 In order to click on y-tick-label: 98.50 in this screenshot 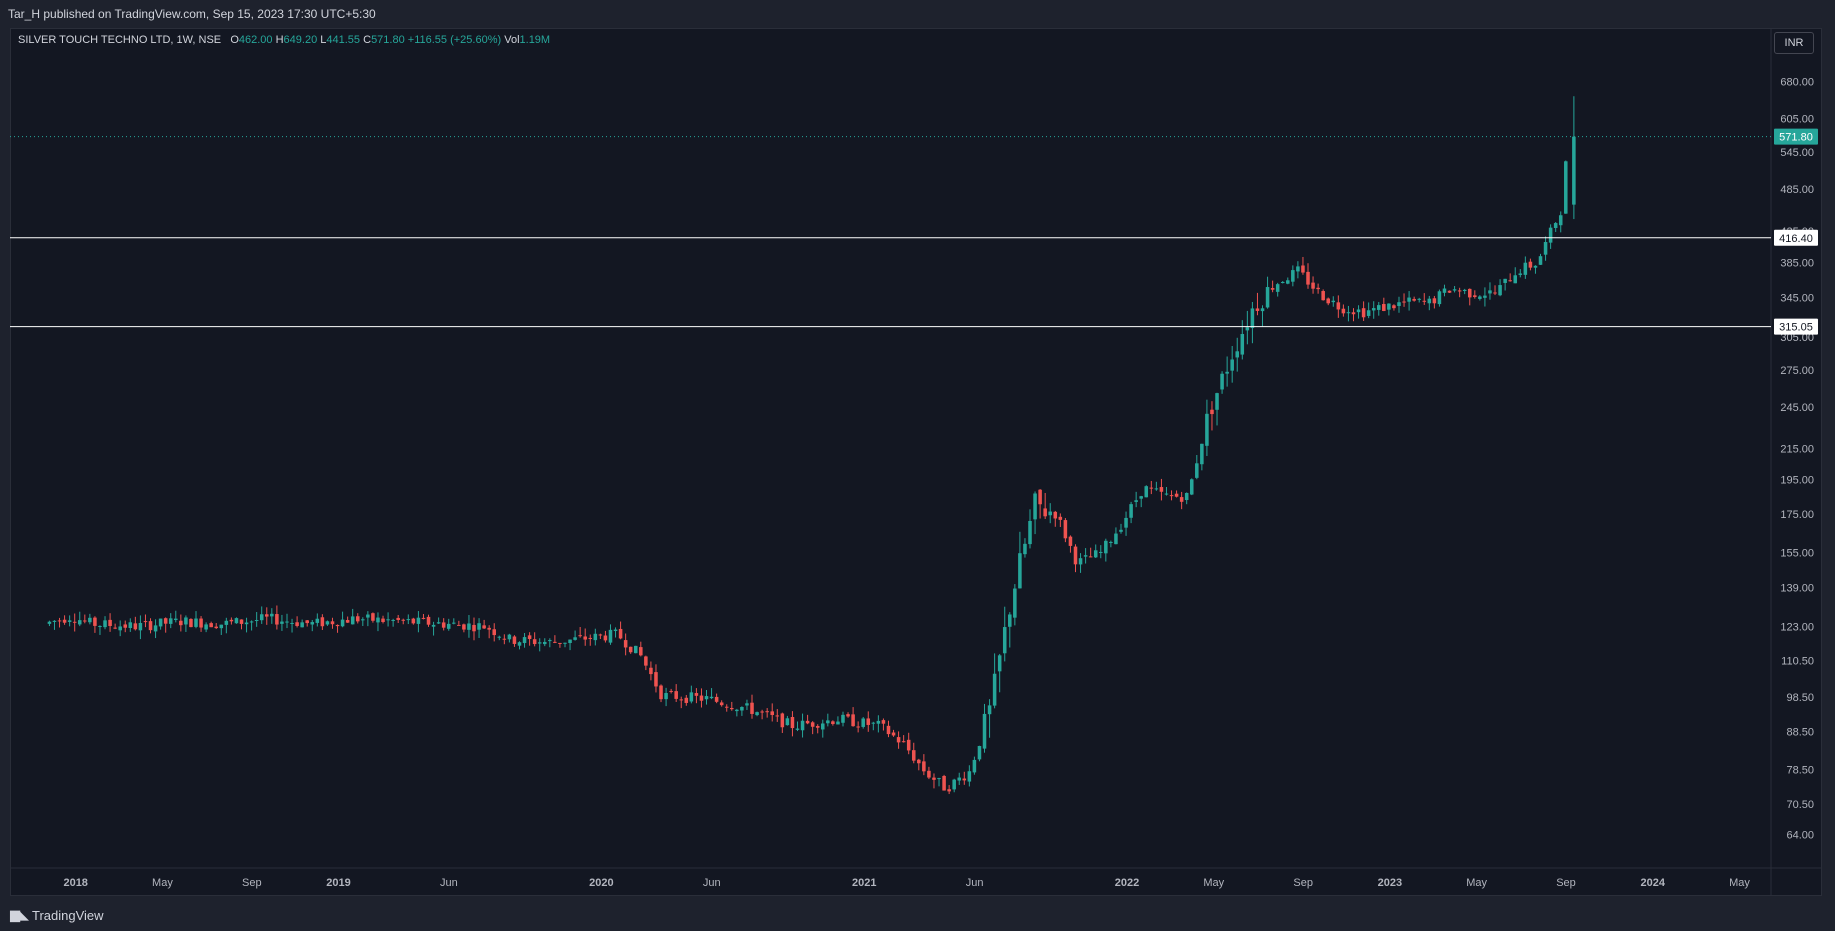, I will do `click(1800, 698)`.